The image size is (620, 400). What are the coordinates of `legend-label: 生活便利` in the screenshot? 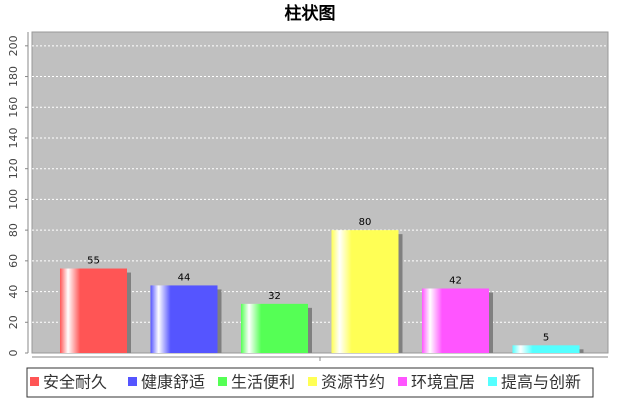 It's located at (263, 382).